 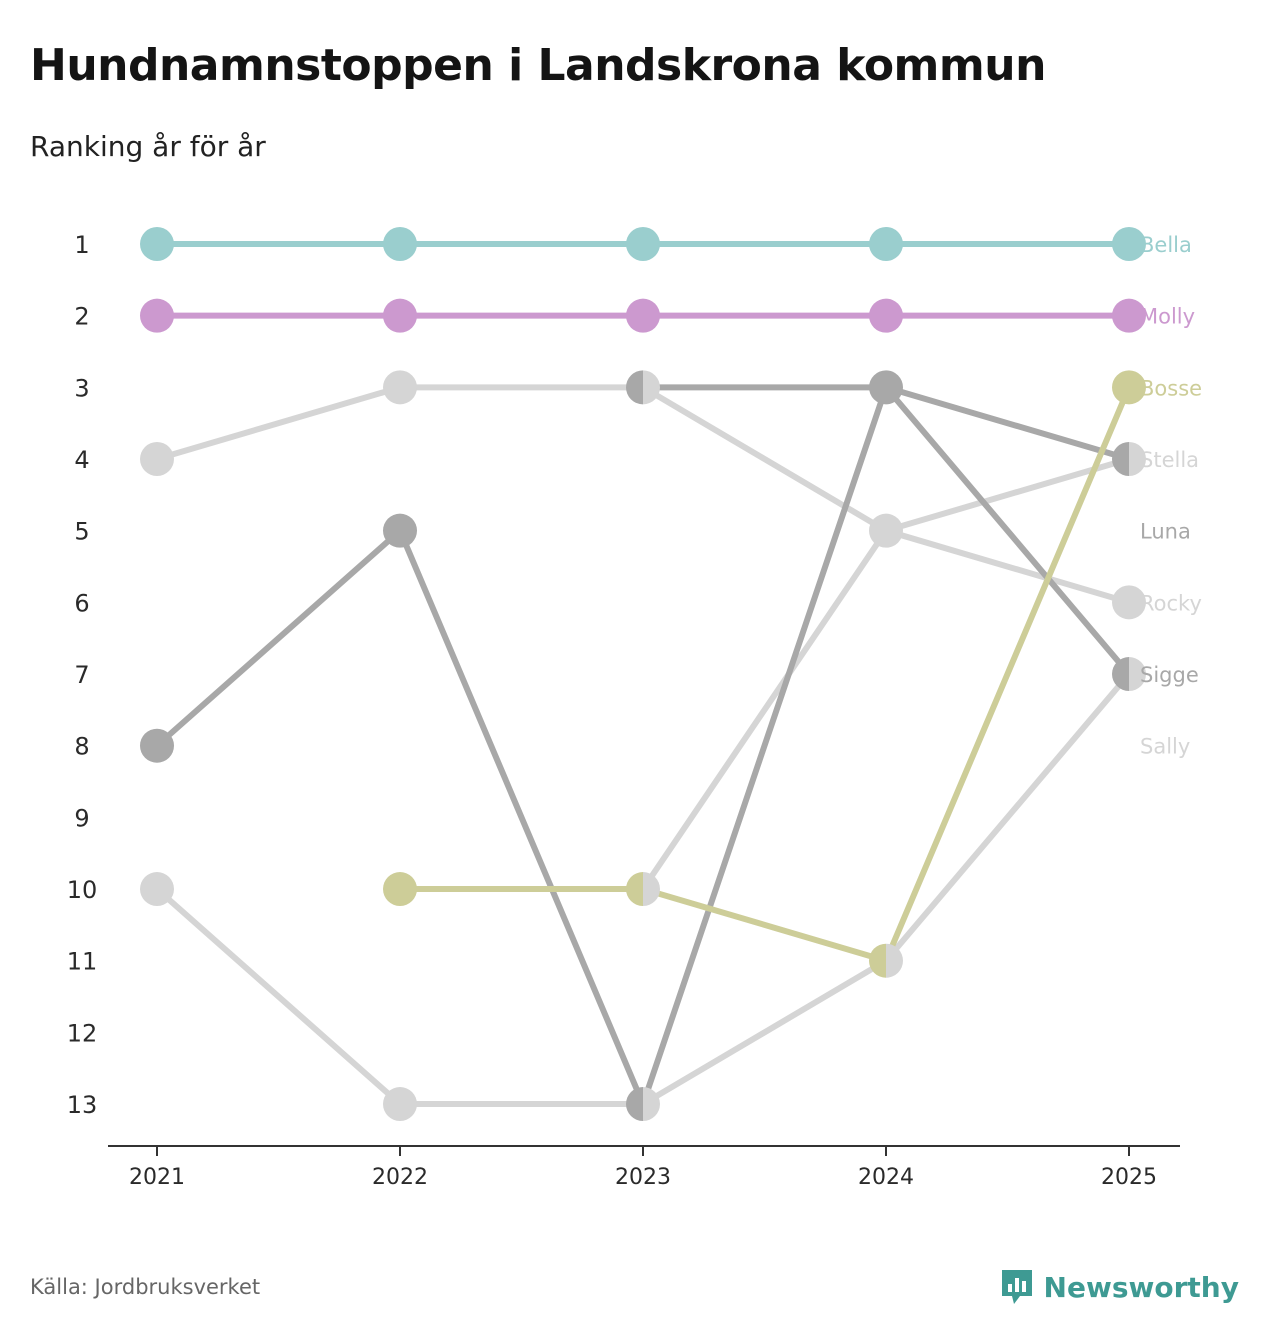 I want to click on x-tick-label: 2024, so click(x=886, y=1177).